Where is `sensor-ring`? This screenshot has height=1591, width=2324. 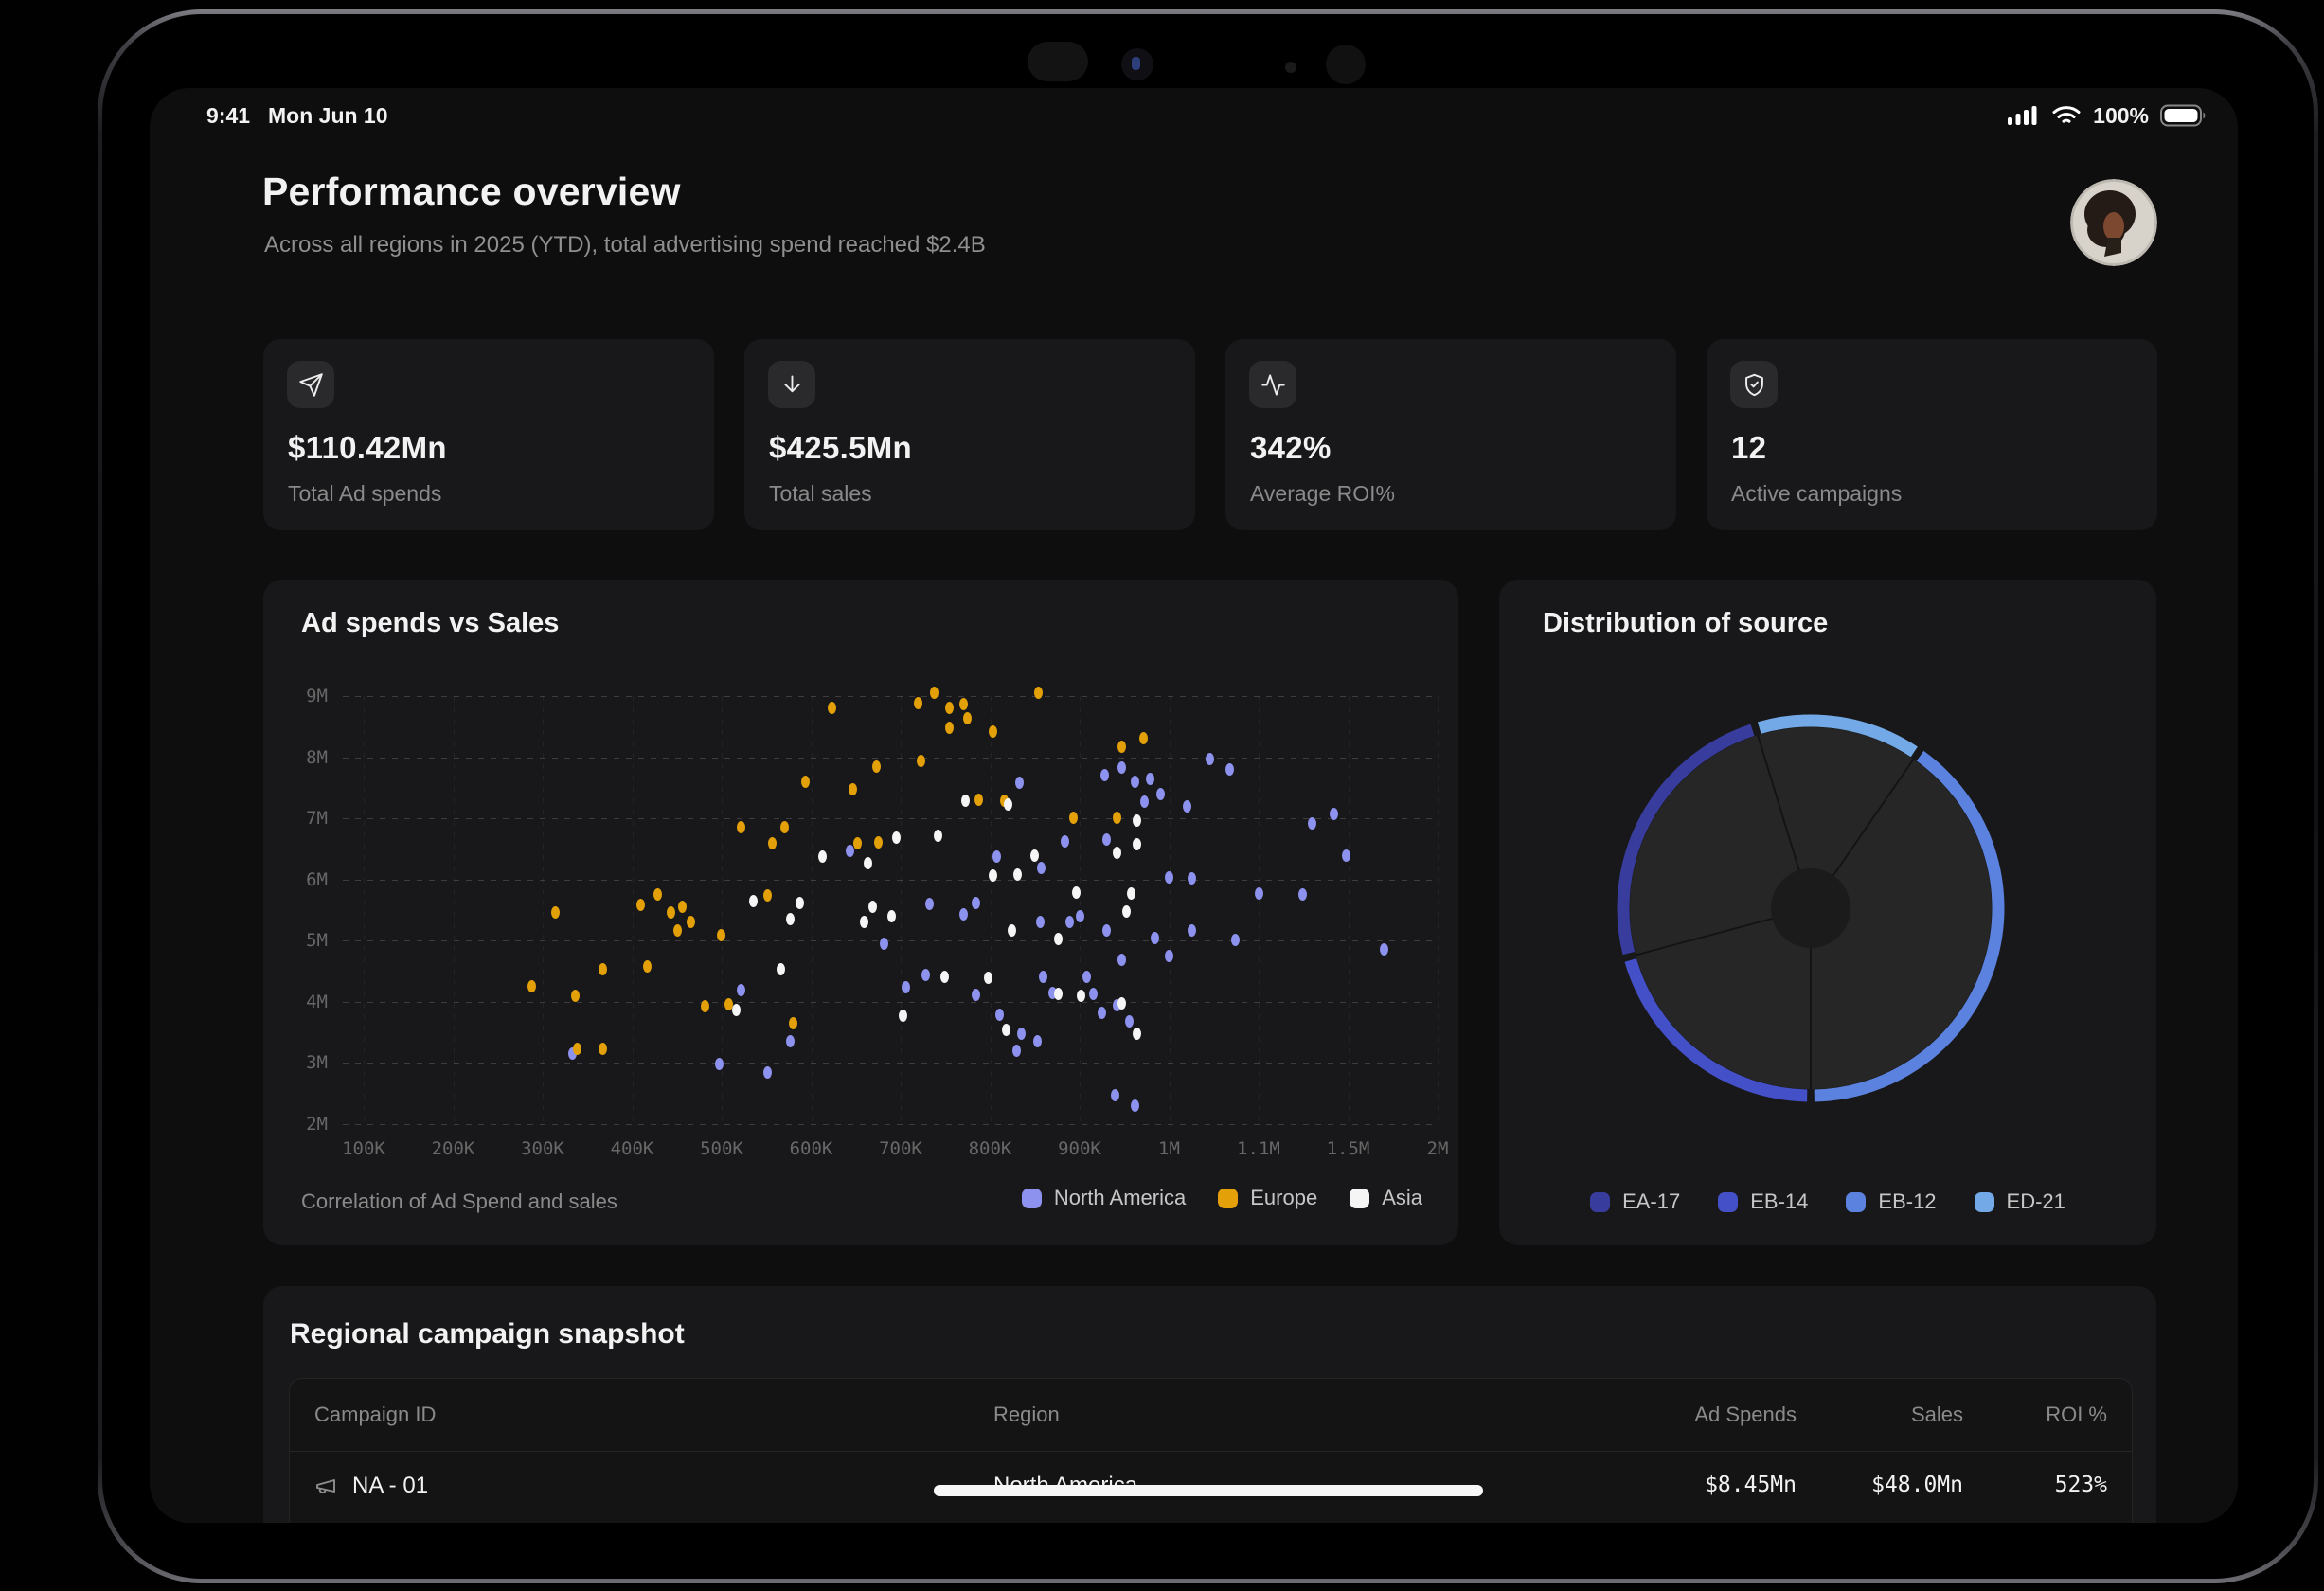
sensor-ring is located at coordinates (1346, 64).